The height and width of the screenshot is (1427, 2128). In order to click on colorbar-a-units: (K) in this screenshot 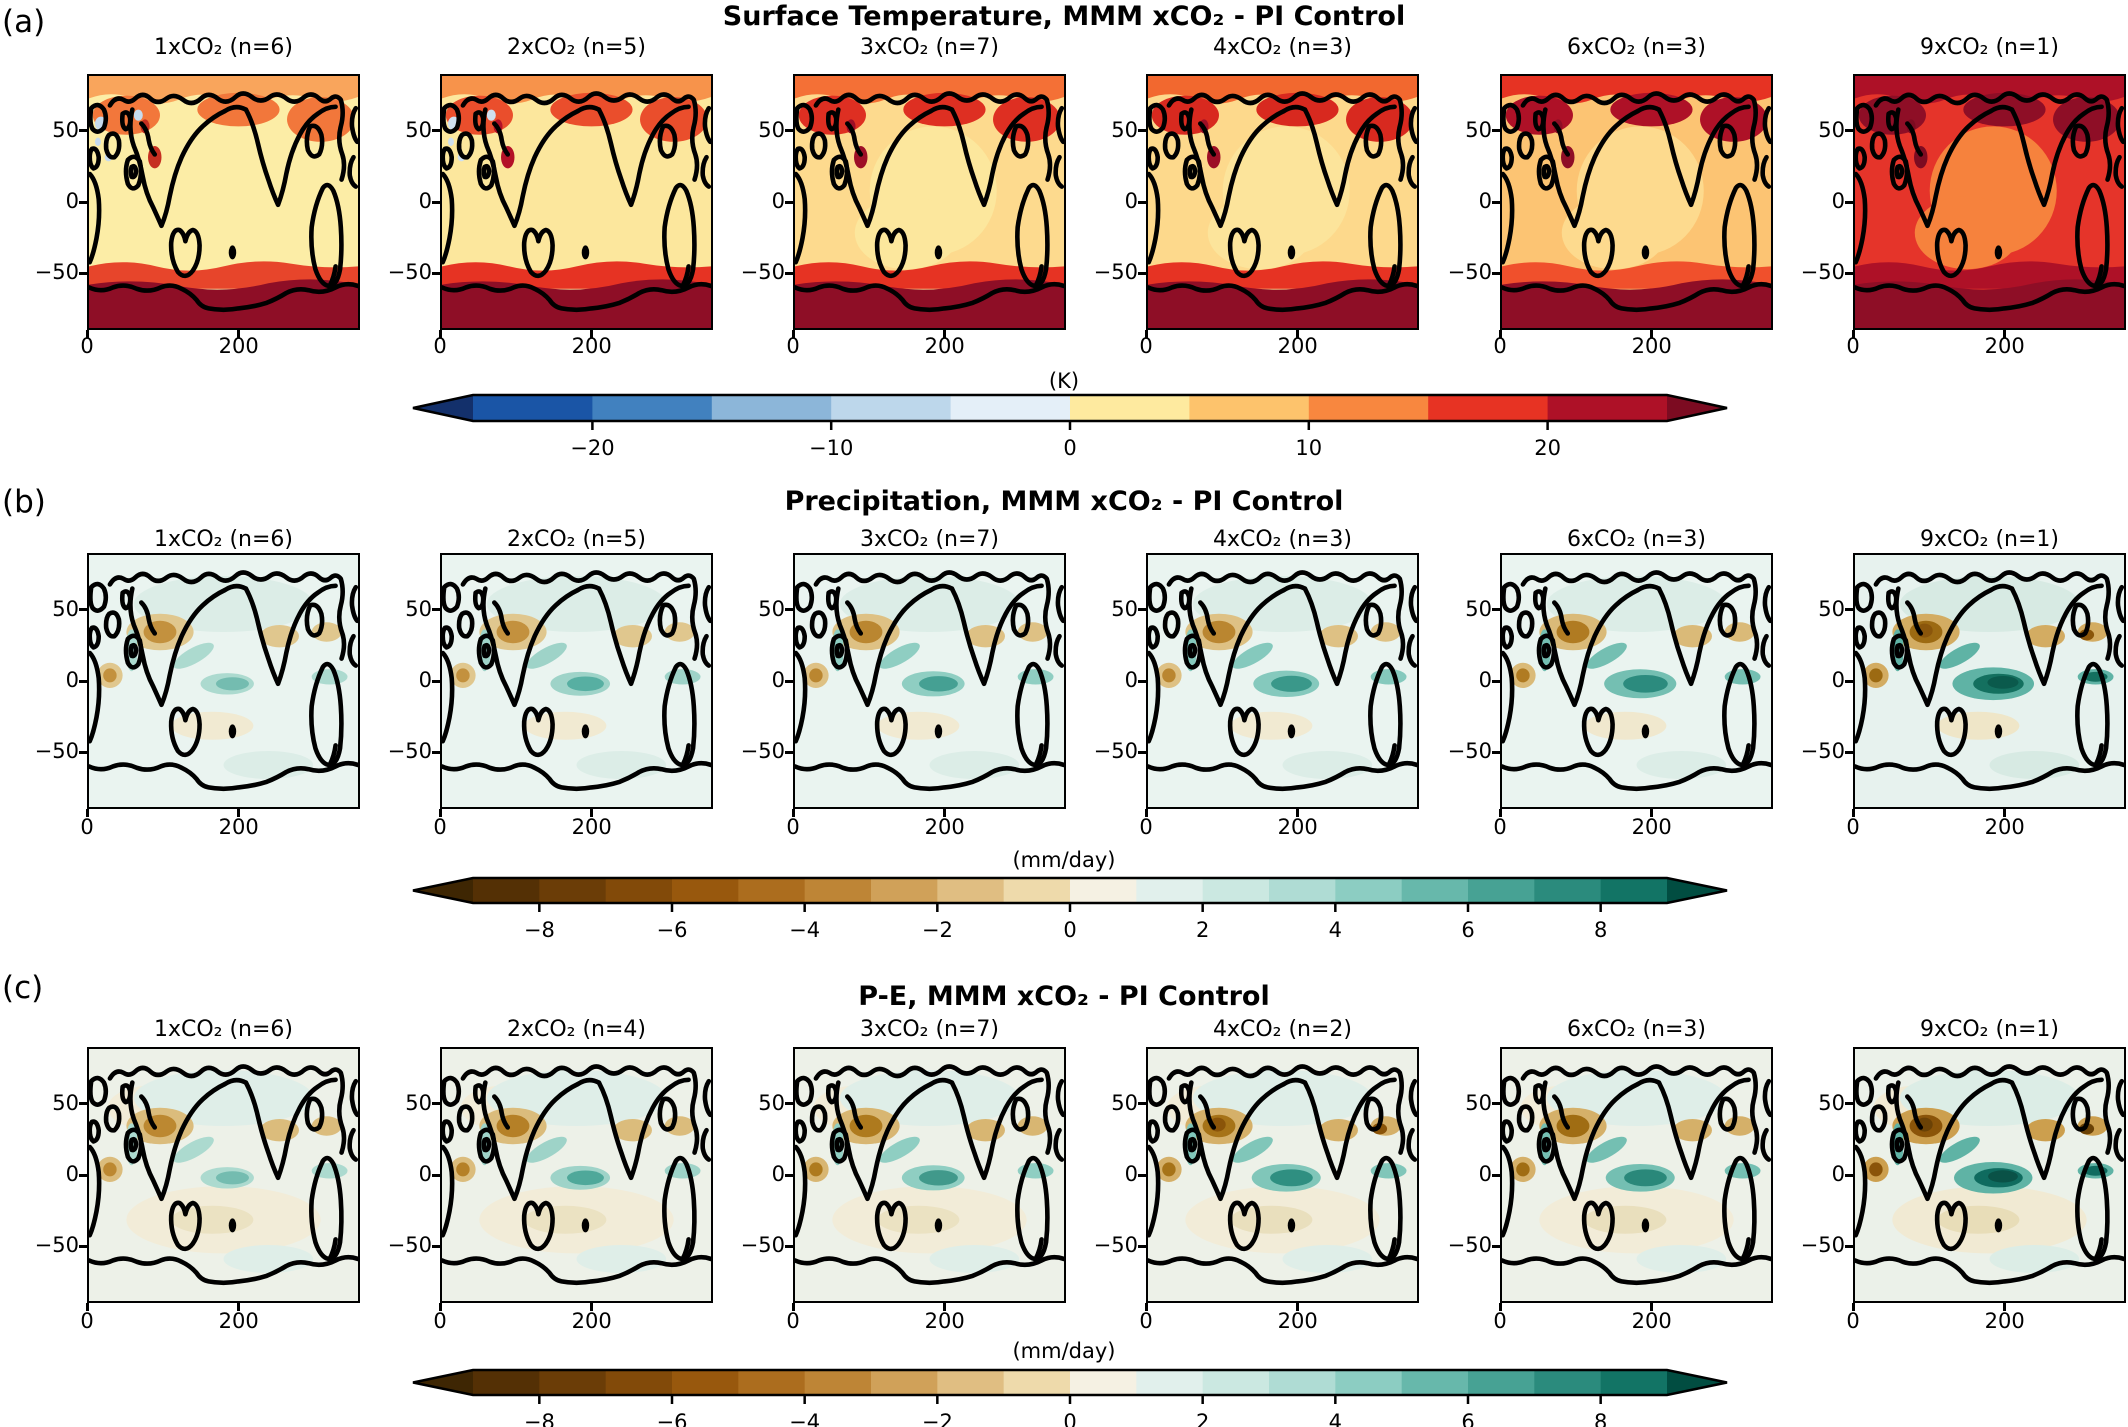, I will do `click(1064, 381)`.